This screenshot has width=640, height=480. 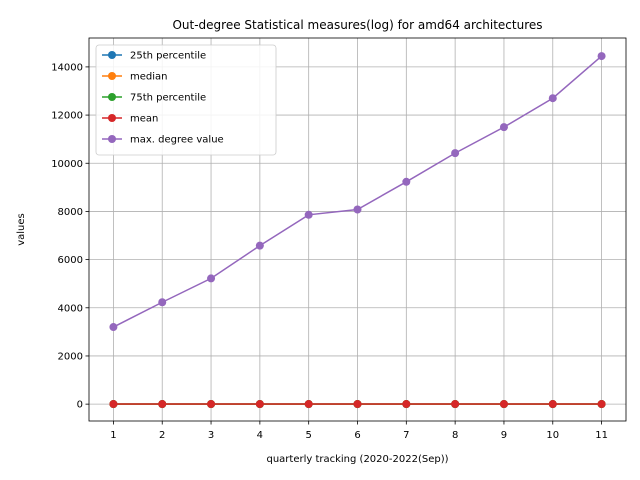 I want to click on legend-label: max. degree value, so click(x=177, y=140).